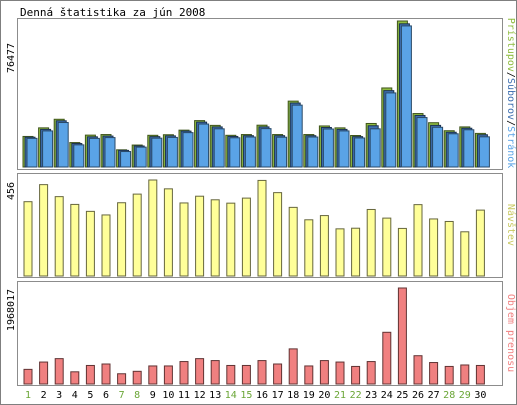 Image resolution: width=517 pixels, height=405 pixels. What do you see at coordinates (340, 395) in the screenshot?
I see `x-tick-day-21: 21` at bounding box center [340, 395].